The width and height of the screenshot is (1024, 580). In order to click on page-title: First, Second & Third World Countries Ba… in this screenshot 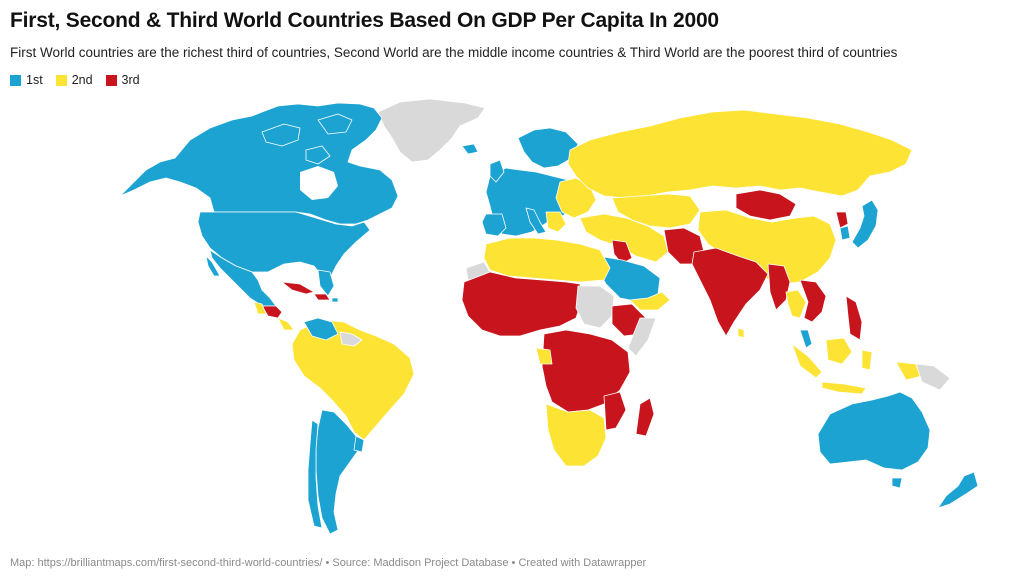, I will do `click(364, 20)`.